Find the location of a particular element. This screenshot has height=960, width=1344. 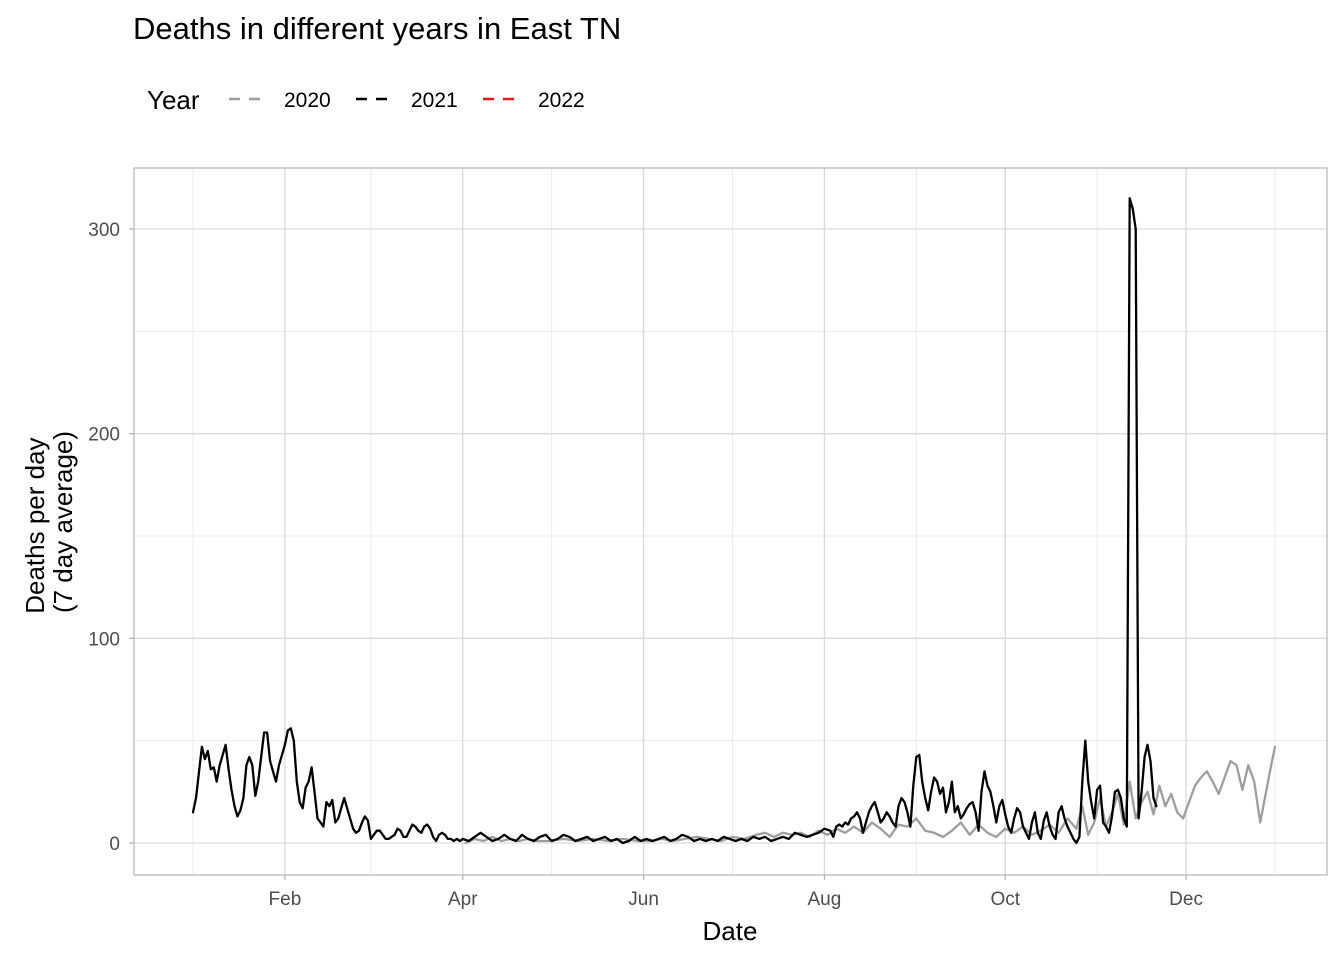

legend-title: Year is located at coordinates (173, 100).